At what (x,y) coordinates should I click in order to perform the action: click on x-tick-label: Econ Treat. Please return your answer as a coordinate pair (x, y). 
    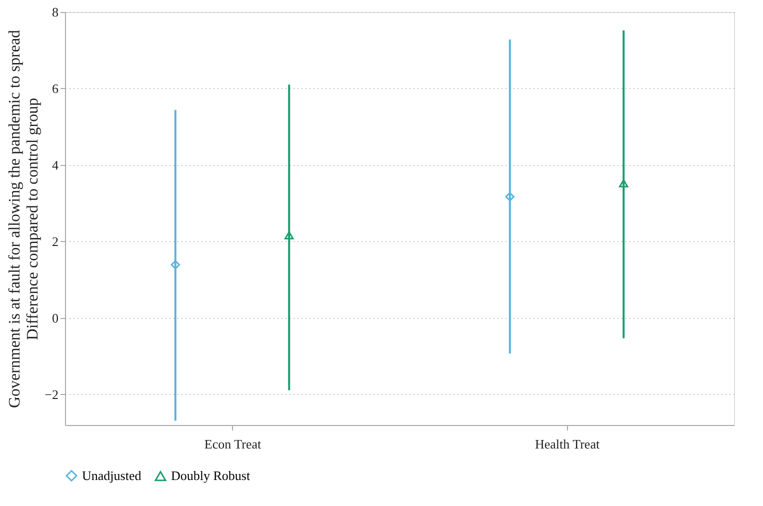
    Looking at the image, I should click on (233, 444).